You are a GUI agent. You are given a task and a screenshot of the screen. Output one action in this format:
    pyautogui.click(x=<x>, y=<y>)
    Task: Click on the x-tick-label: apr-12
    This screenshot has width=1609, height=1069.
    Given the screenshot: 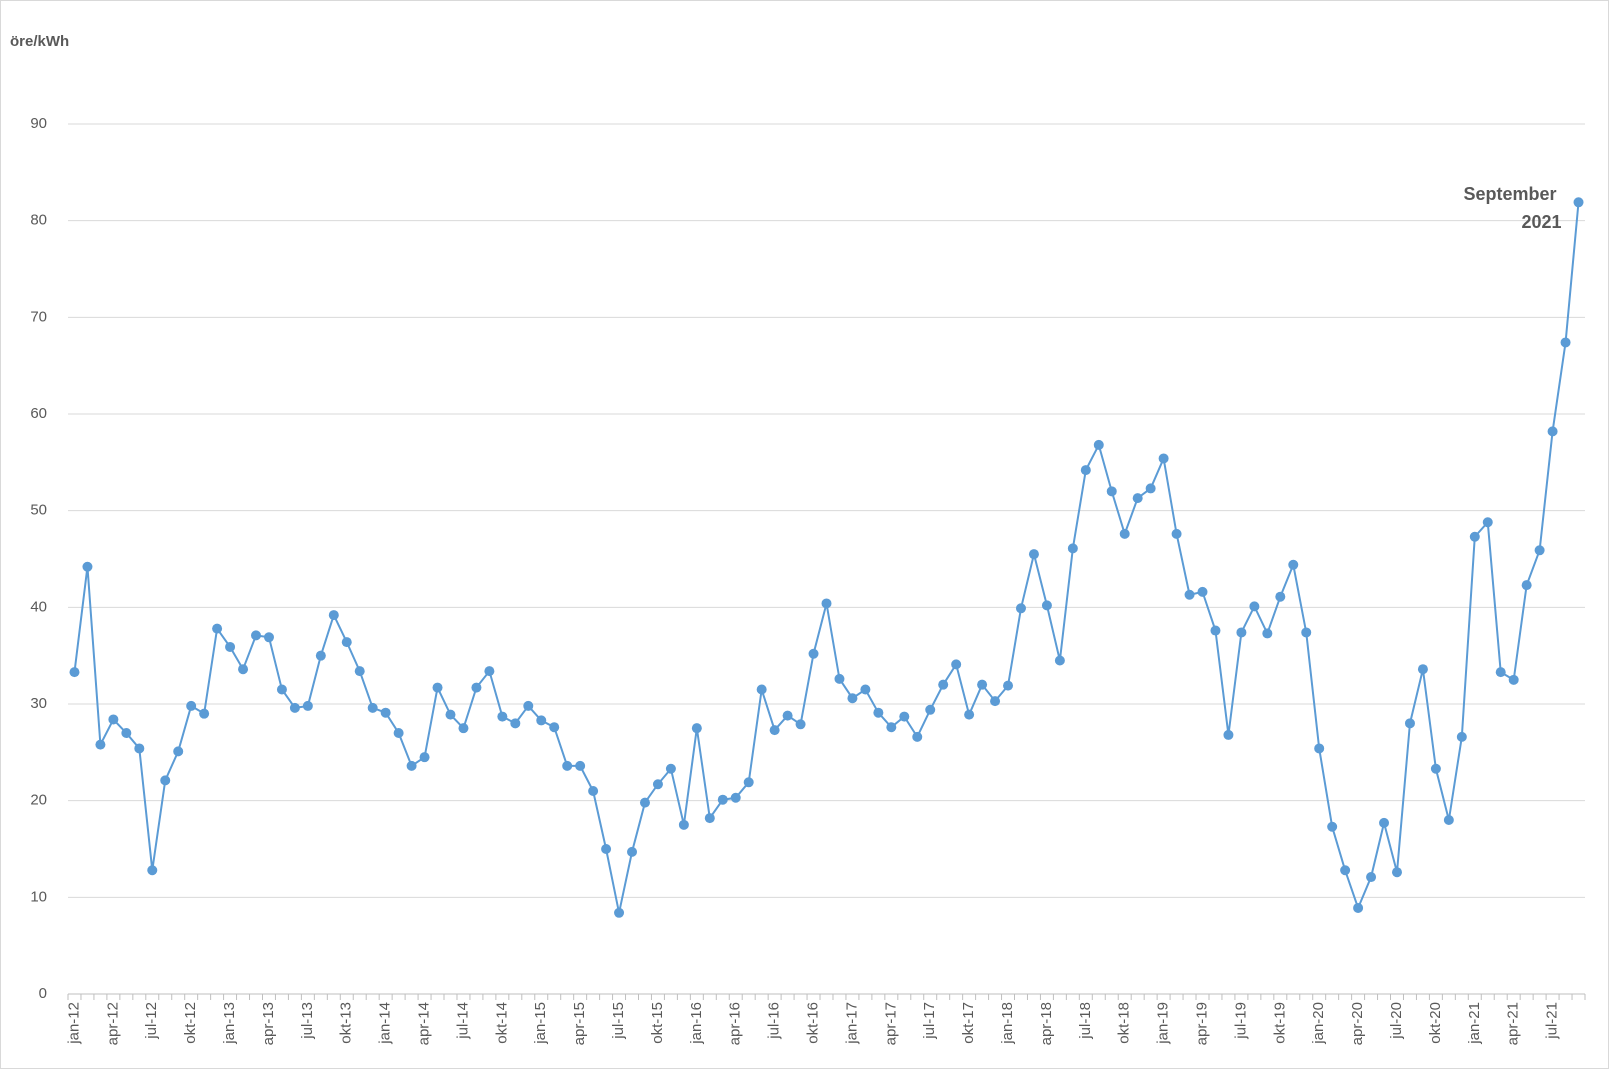 What is the action you would take?
    pyautogui.click(x=112, y=1023)
    